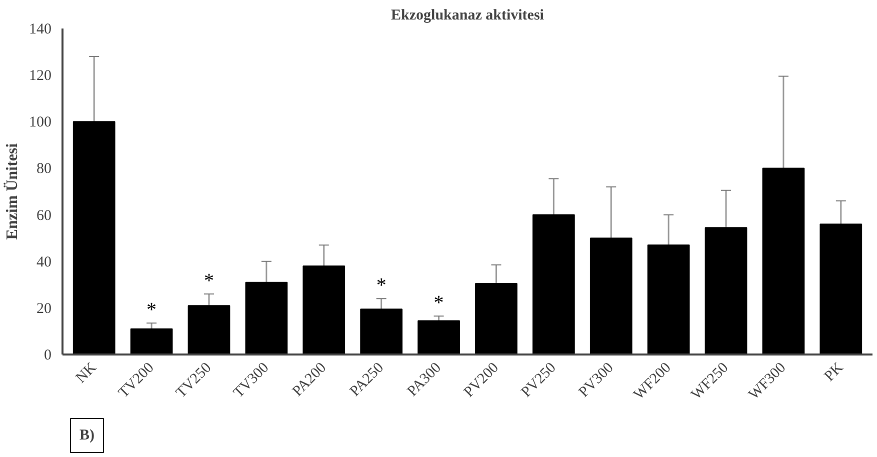 The height and width of the screenshot is (457, 877). Describe the element at coordinates (86, 373) in the screenshot. I see `x-tick-label: NK` at that location.